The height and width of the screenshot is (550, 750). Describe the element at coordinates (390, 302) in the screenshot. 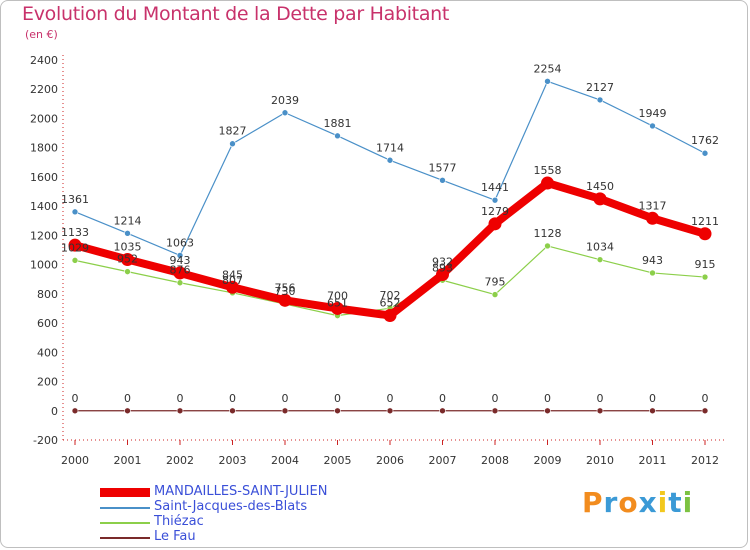

I see `data-label: 652` at that location.